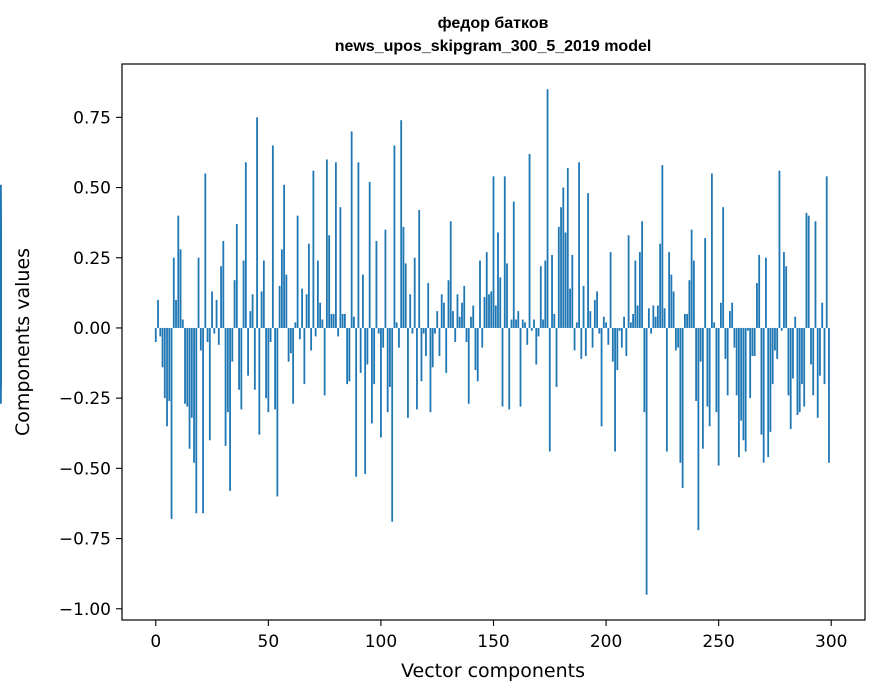 This screenshot has height=696, width=880. Describe the element at coordinates (381, 642) in the screenshot. I see `x-tick-label: 100` at that location.